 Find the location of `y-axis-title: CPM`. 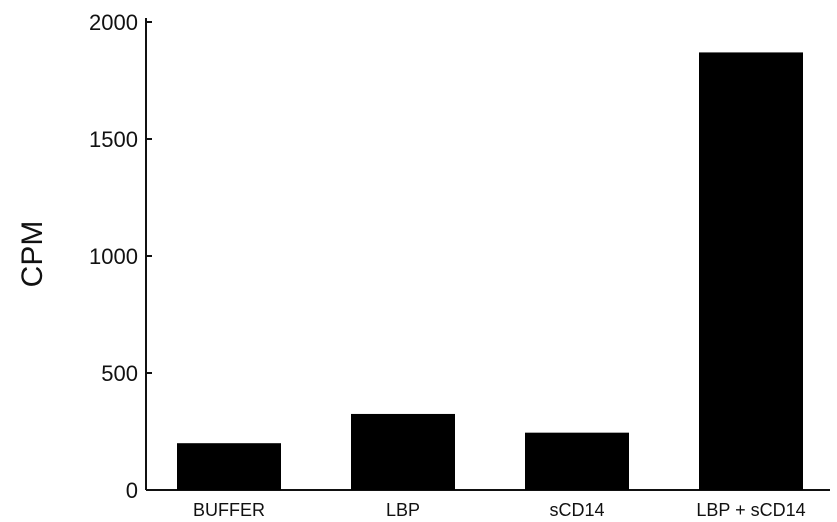

y-axis-title: CPM is located at coordinates (32, 254).